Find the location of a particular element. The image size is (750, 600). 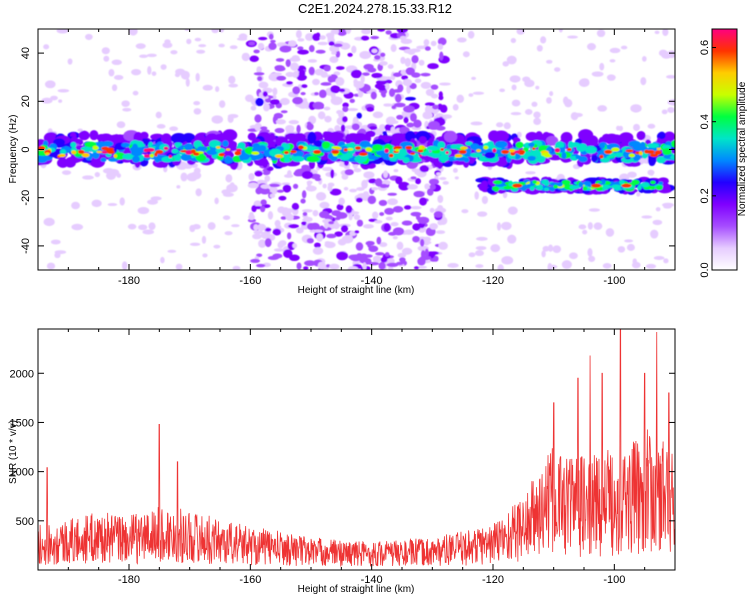

y-tick-label: 20 is located at coordinates (26, 101).